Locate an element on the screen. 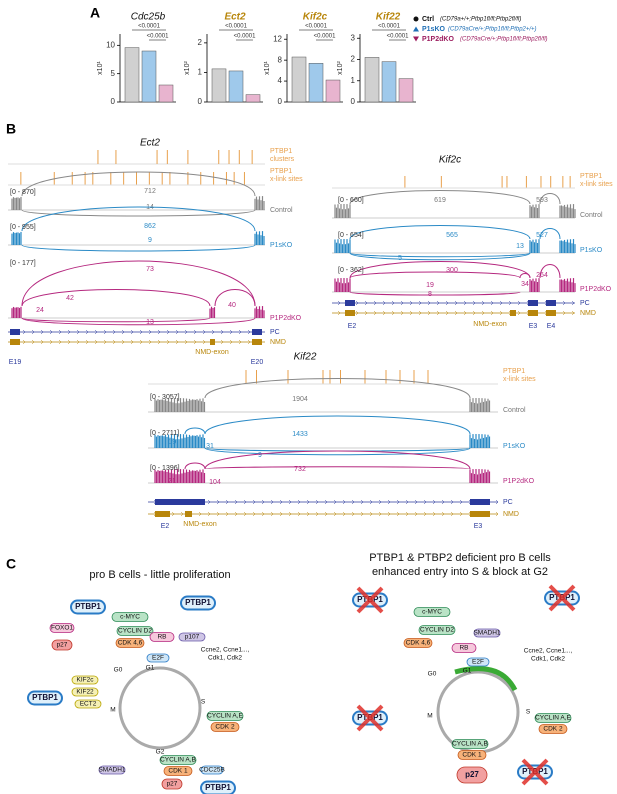 This screenshot has height=794, width=617. label: c-MYC is located at coordinates (432, 612).